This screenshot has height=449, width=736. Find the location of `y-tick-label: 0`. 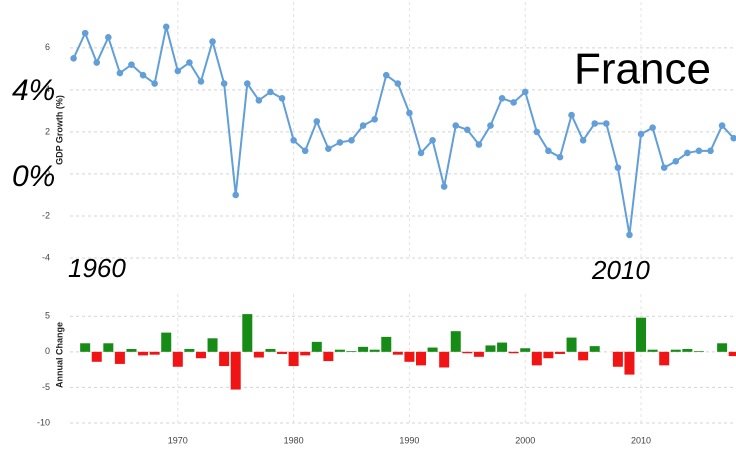

y-tick-label: 0 is located at coordinates (47, 351).